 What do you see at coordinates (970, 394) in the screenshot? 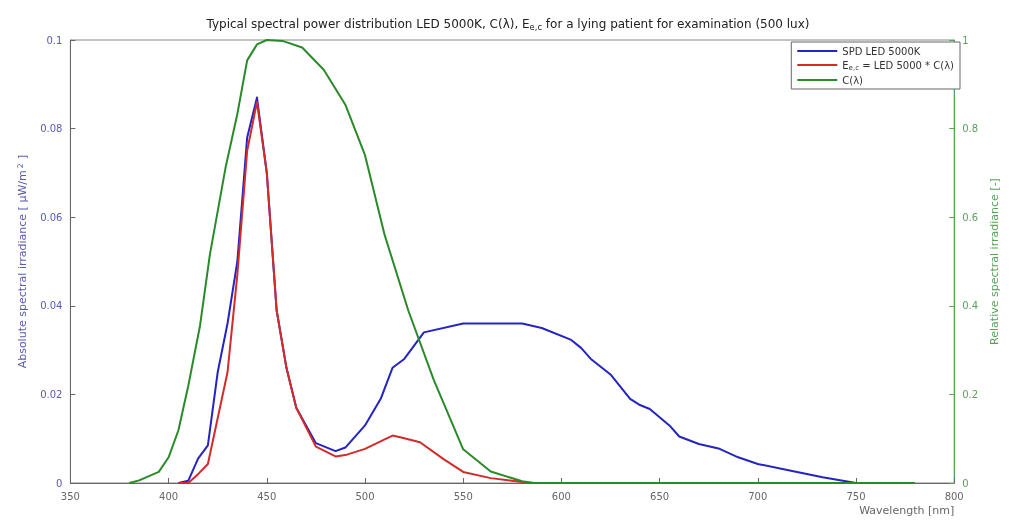
I see `y2-tick-label: 0.2` at bounding box center [970, 394].